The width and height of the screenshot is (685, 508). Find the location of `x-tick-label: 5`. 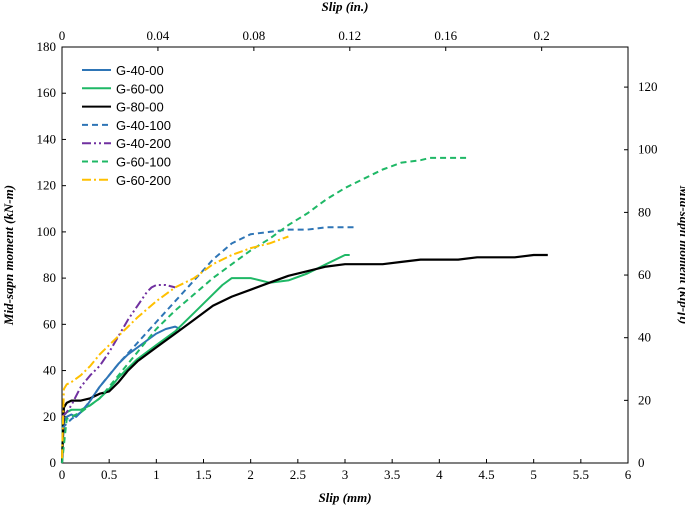

x-tick-label: 5 is located at coordinates (533, 474).